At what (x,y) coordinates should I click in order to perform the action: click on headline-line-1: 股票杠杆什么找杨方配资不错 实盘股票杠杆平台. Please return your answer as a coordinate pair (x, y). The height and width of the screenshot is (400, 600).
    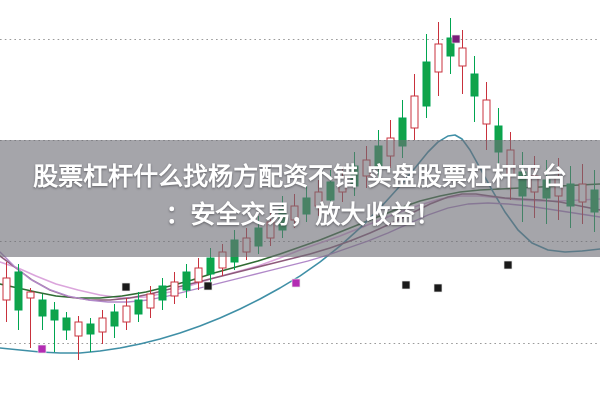
    Looking at the image, I should click on (300, 176).